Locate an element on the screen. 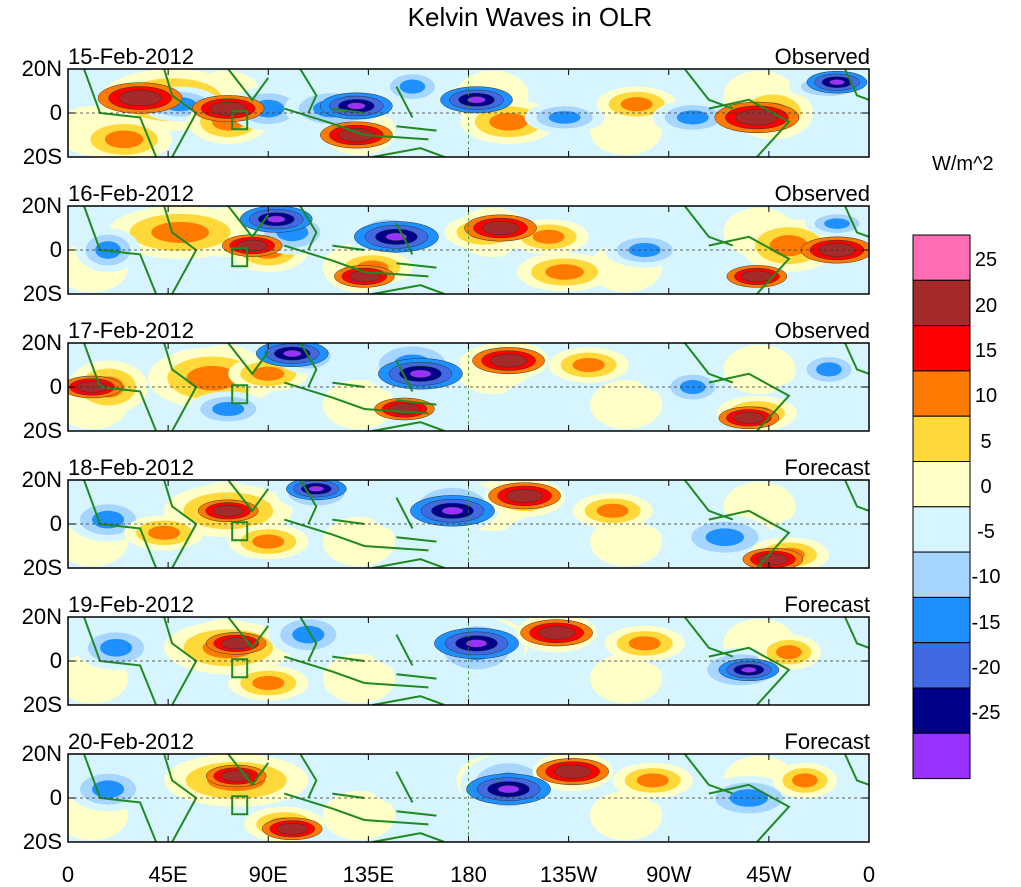 This screenshot has width=1021, height=887. panel-date-label: 20-Feb-2012 is located at coordinates (131, 741).